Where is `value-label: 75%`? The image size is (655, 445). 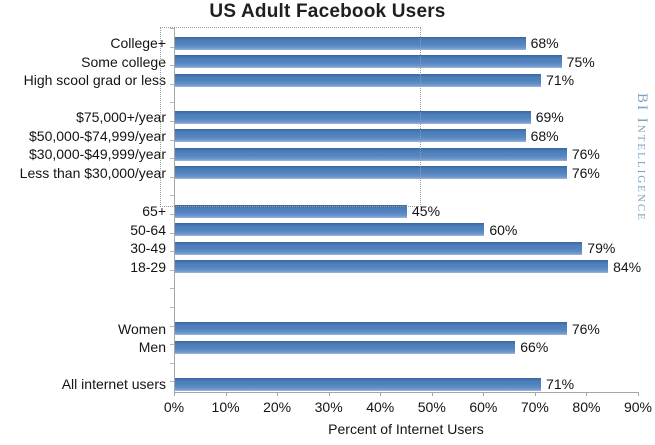 value-label: 75% is located at coordinates (580, 61).